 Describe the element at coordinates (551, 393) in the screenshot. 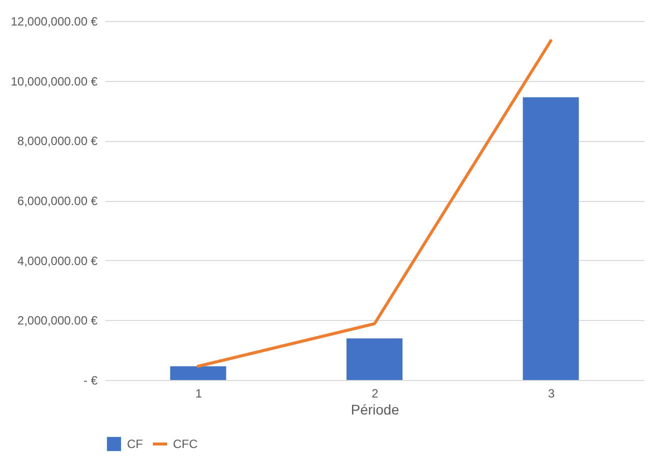

I see `x-tick-label: 3` at that location.